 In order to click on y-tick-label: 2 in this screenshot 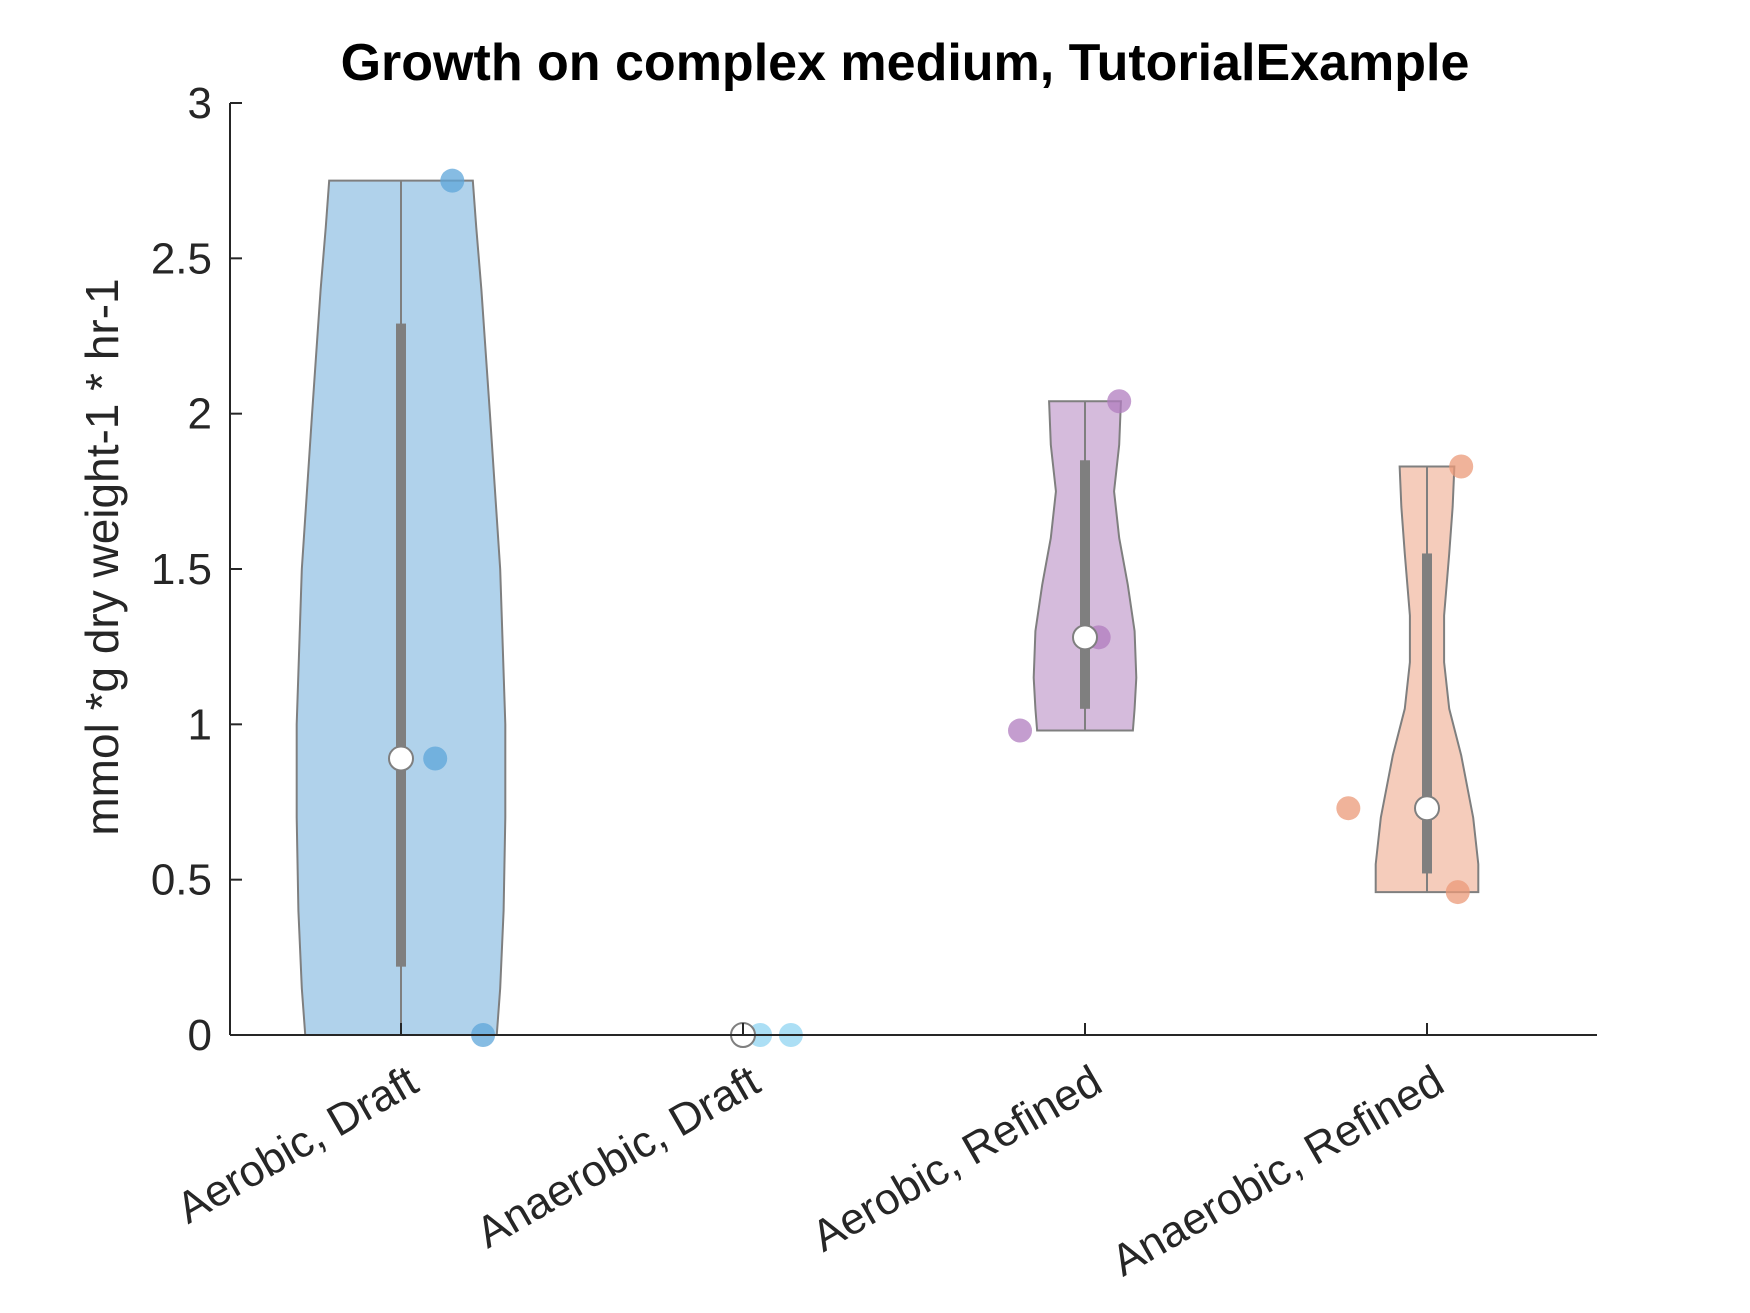, I will do `click(200, 414)`.